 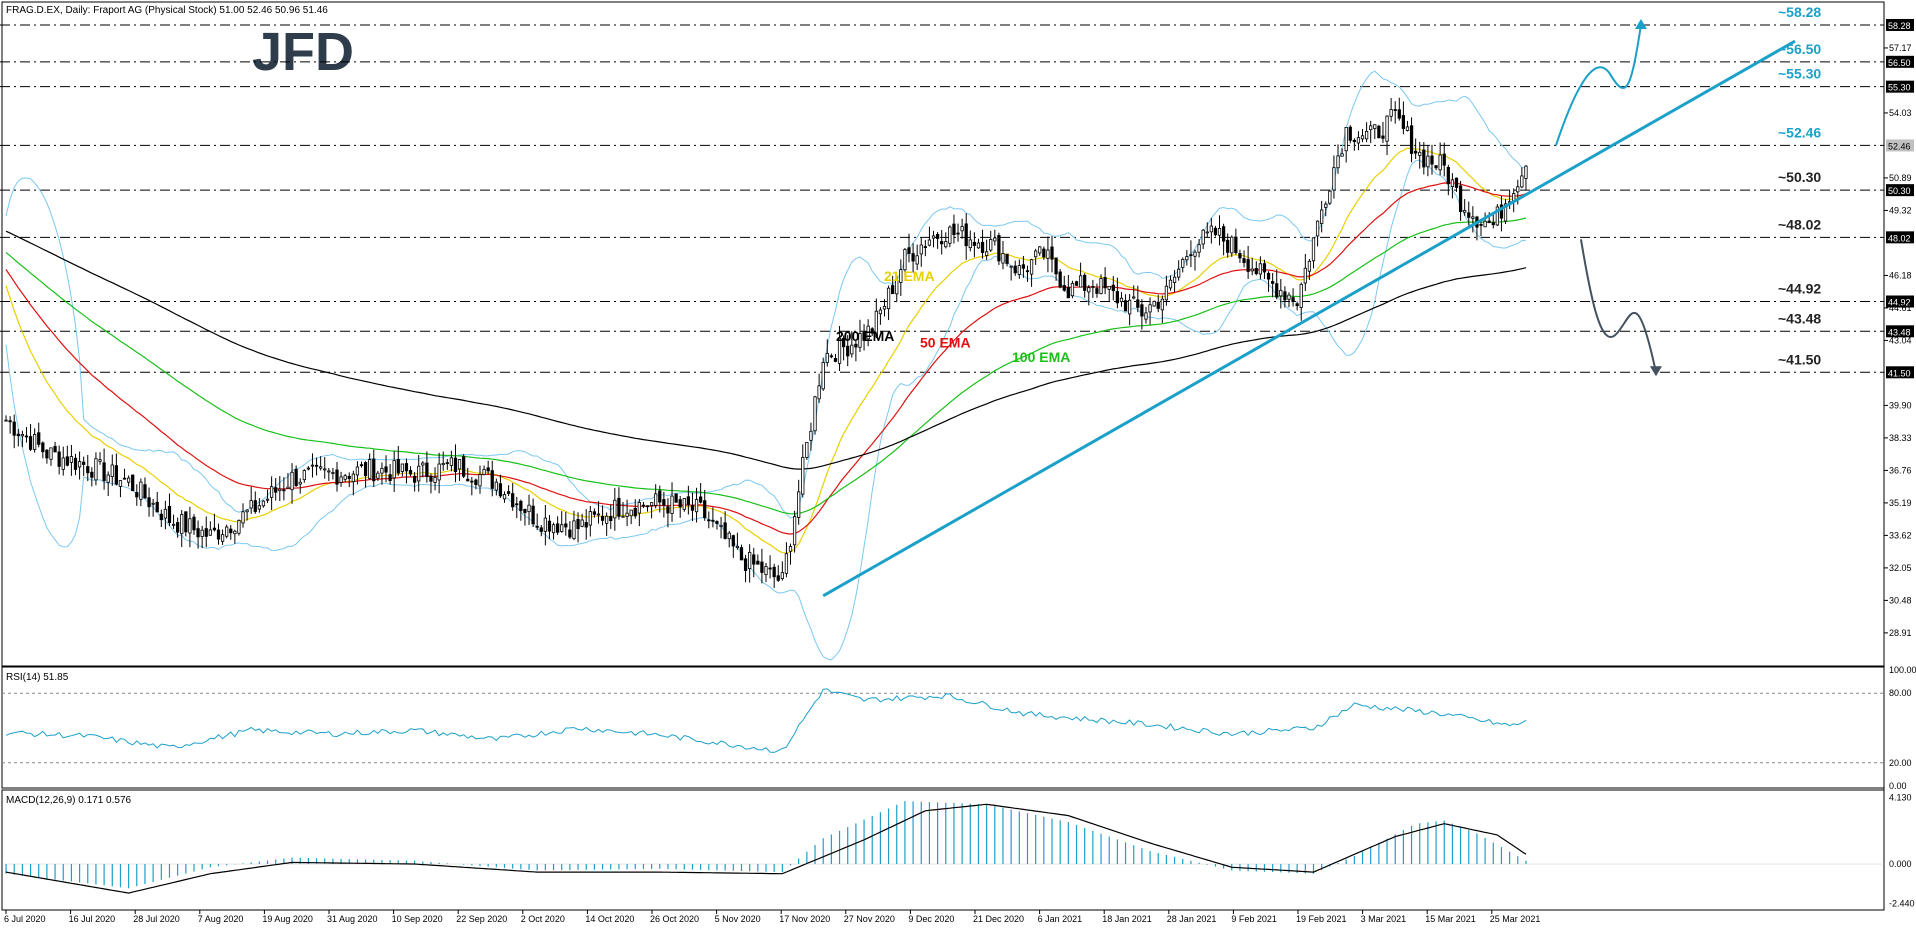 What do you see at coordinates (1127, 919) in the screenshot?
I see `time-tick-label: 18 Jan 2021` at bounding box center [1127, 919].